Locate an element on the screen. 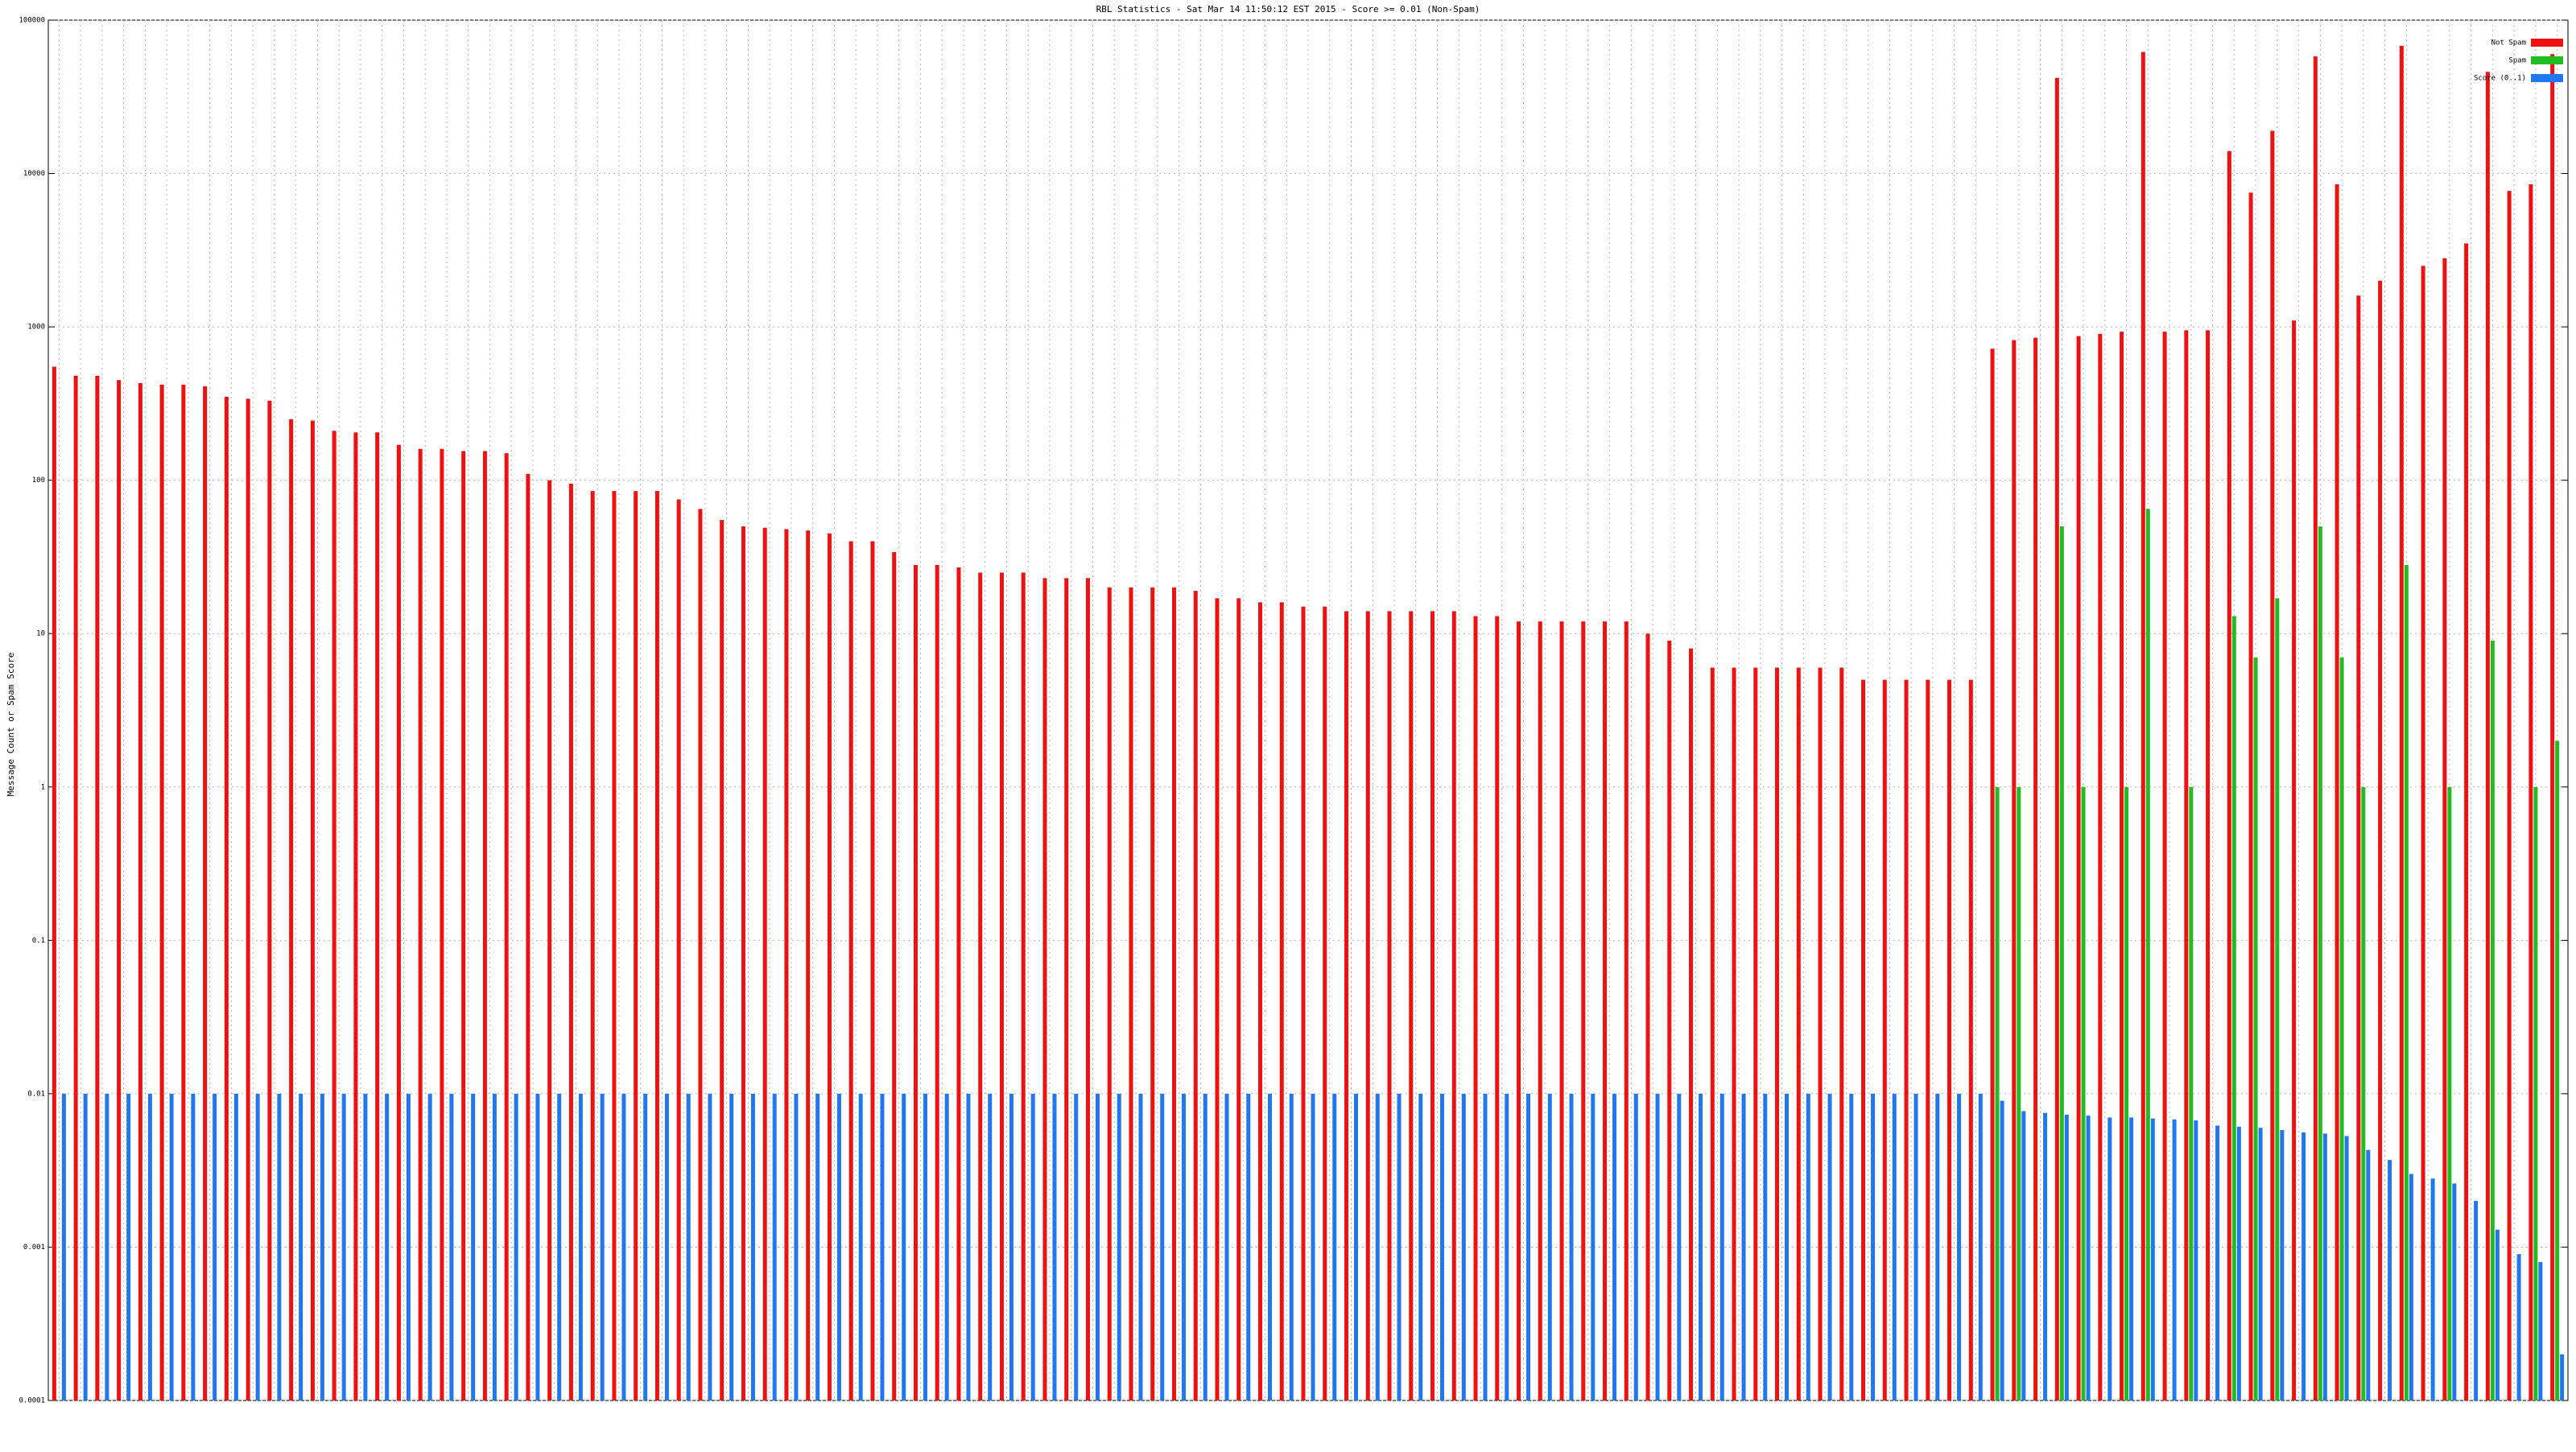  y-tick-label: 10 is located at coordinates (40, 634).